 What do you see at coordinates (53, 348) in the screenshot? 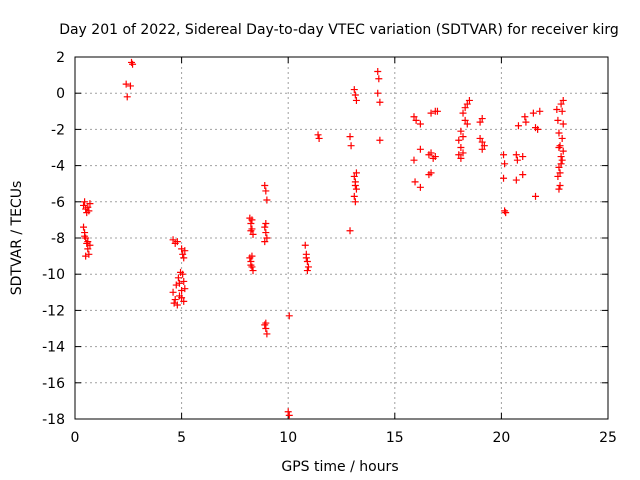
I see `y-tick-label: -14` at bounding box center [53, 348].